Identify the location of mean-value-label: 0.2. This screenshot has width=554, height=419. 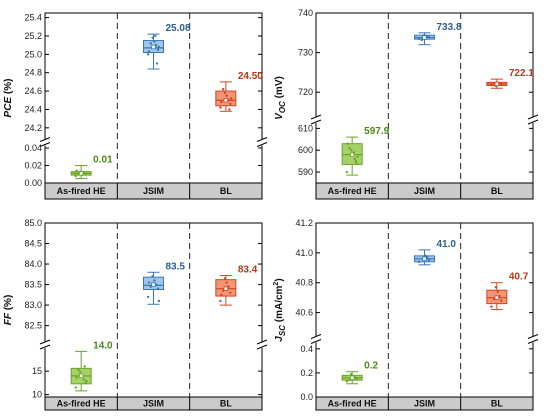
(371, 366).